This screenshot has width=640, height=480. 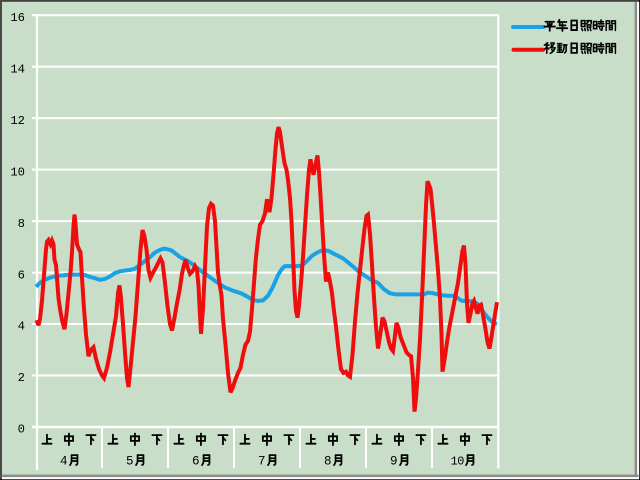 I want to click on svg-text: 2, so click(x=21, y=378).